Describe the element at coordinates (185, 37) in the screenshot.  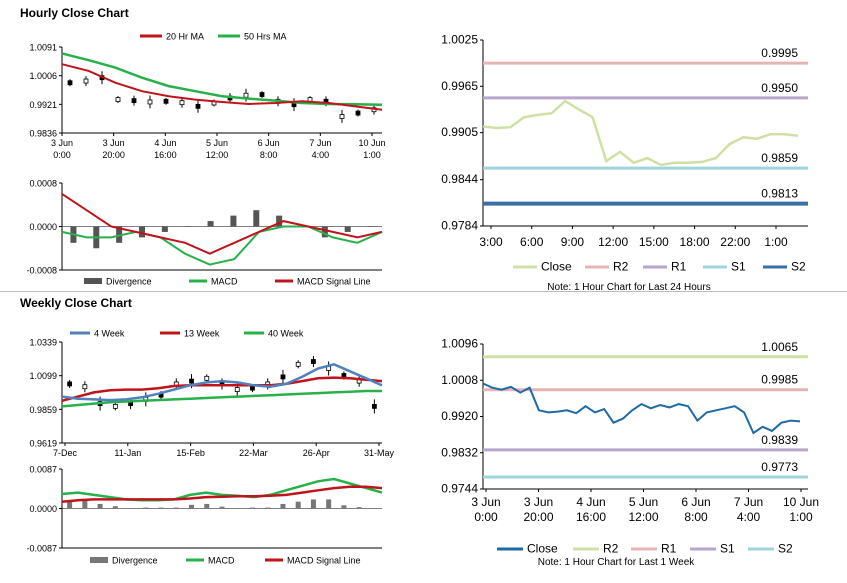
I see `hourly-ma20-legend-label: 20 Hr MA` at that location.